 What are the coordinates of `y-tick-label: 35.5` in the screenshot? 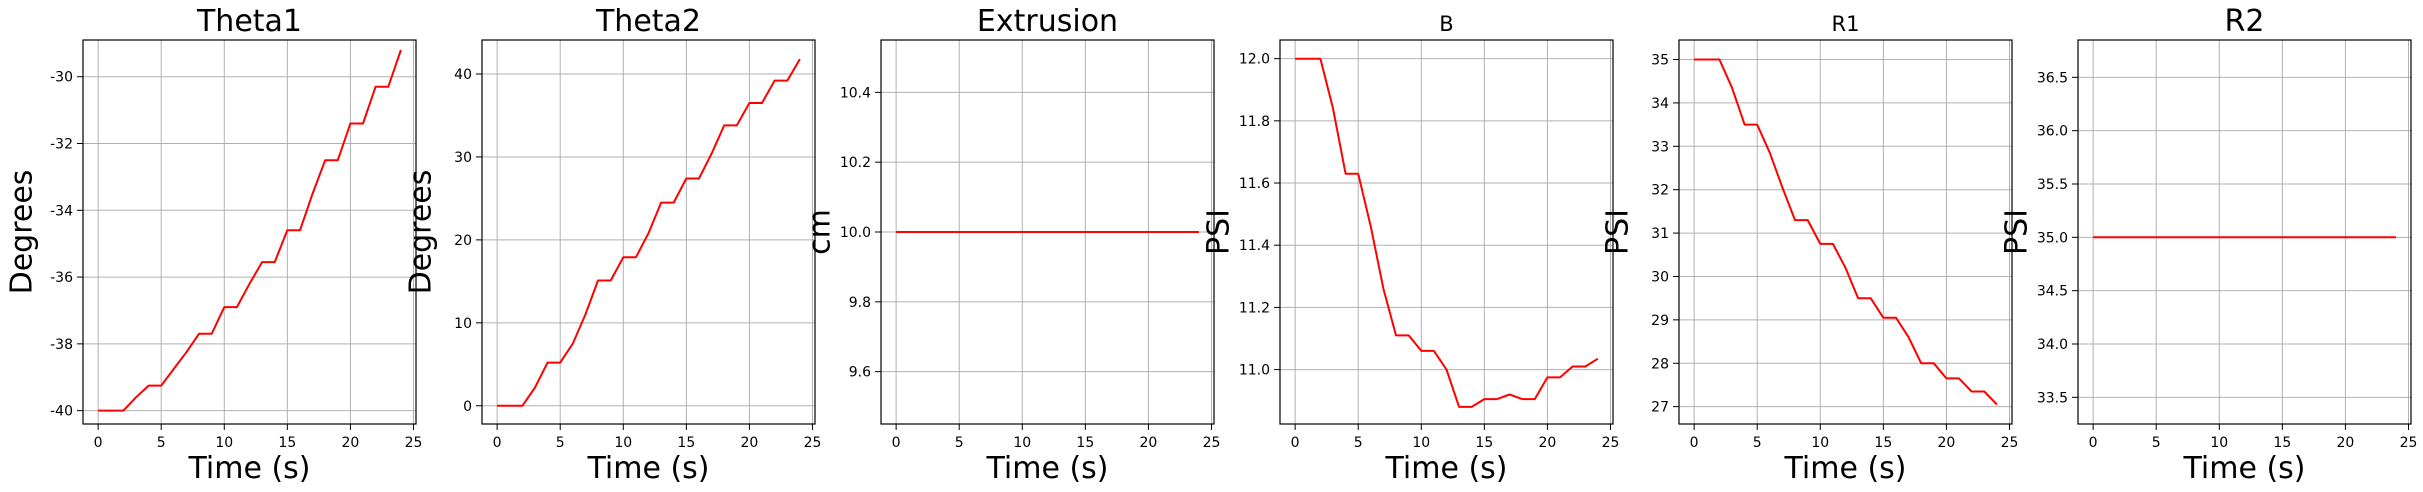 It's located at (2052, 185).